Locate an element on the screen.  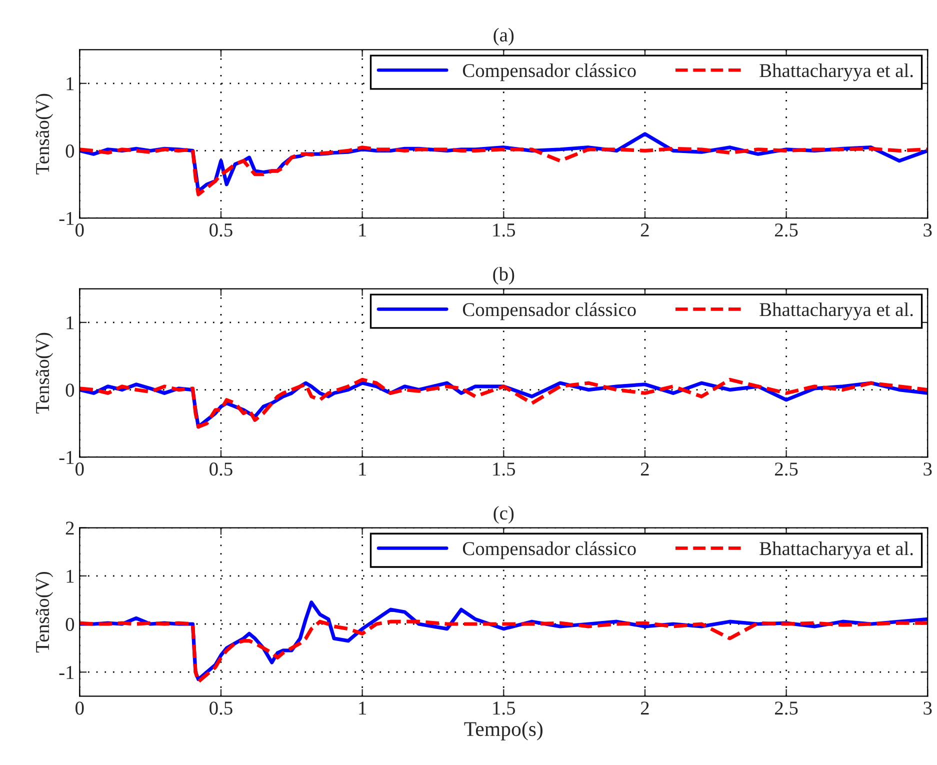
chart-title: (b) is located at coordinates (503, 275).